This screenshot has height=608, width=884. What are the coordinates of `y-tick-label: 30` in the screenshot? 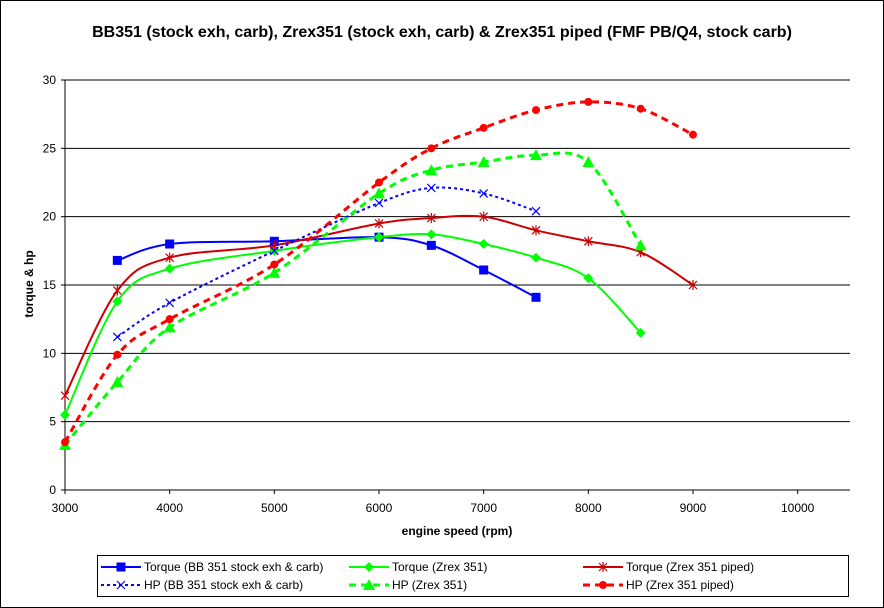 It's located at (50, 80).